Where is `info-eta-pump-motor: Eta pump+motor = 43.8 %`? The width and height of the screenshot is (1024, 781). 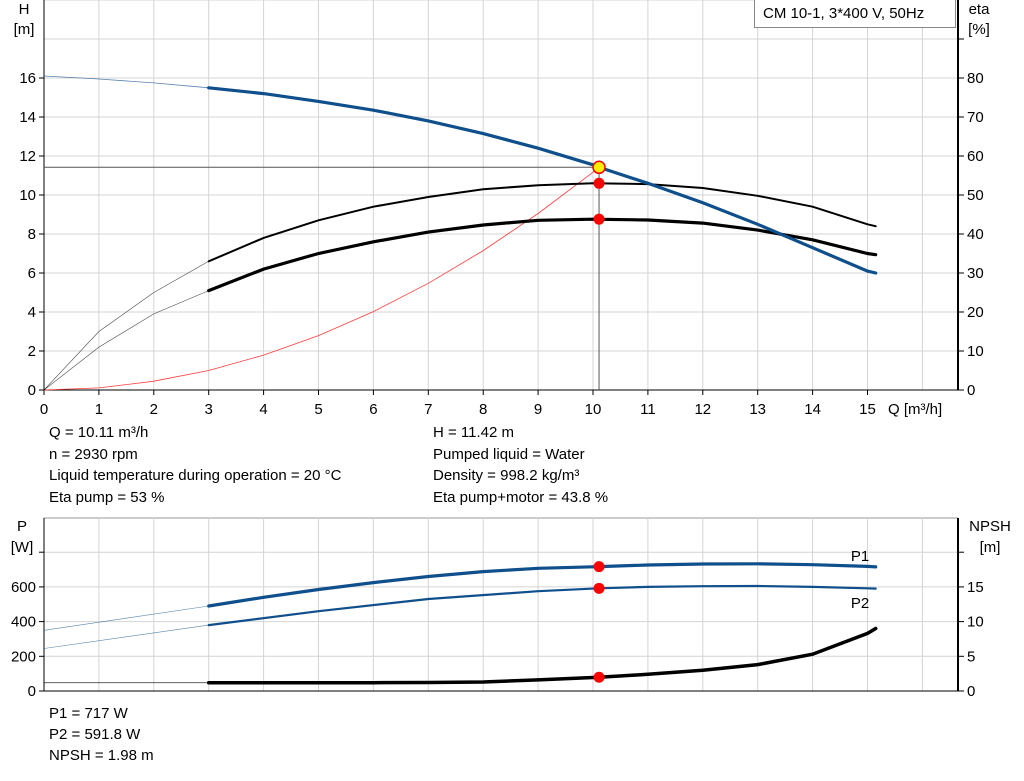 info-eta-pump-motor: Eta pump+motor = 43.8 % is located at coordinates (521, 497).